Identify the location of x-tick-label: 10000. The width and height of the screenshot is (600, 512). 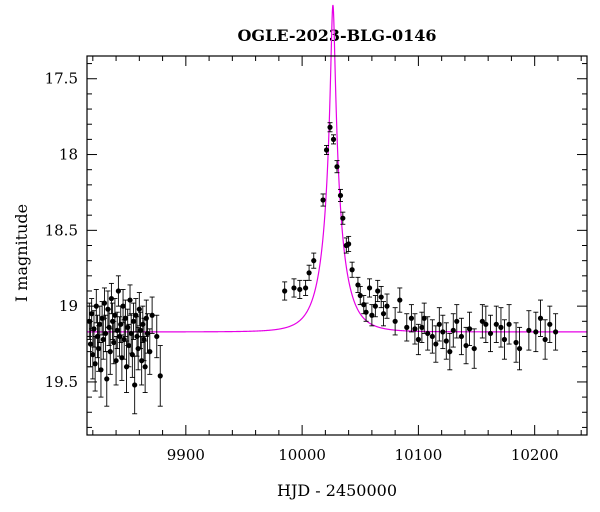
(302, 455).